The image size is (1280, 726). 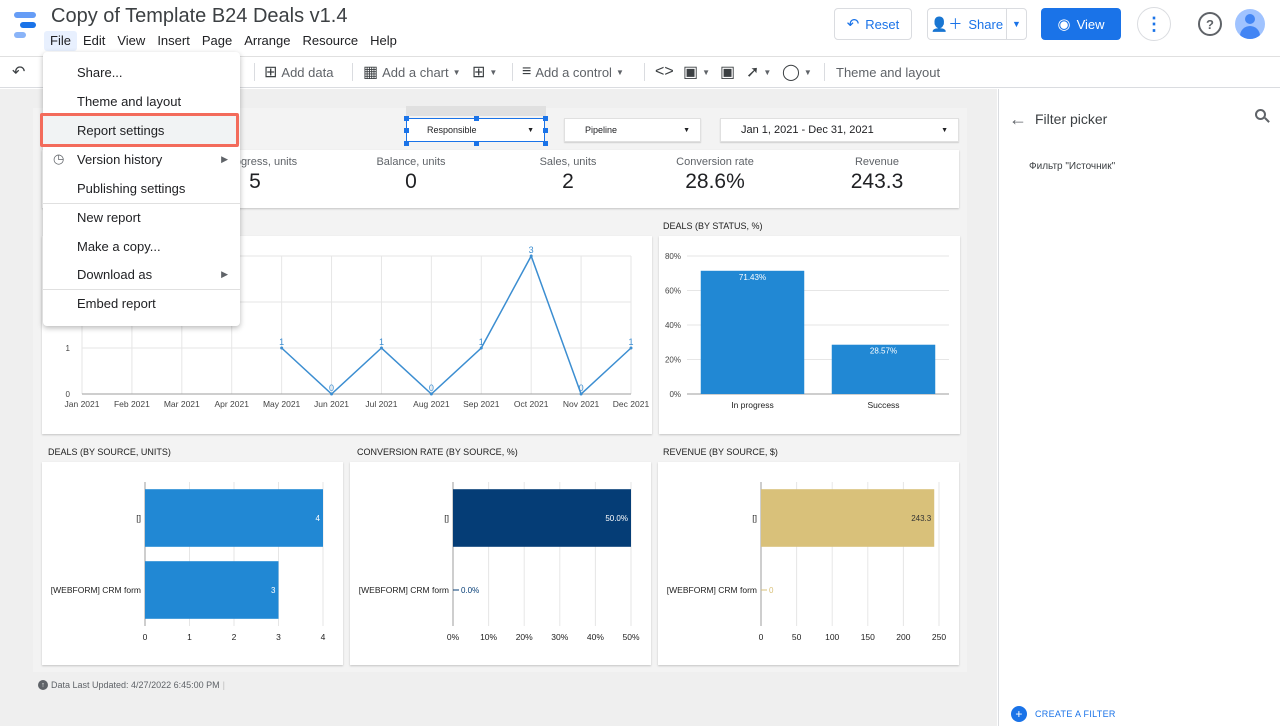 What do you see at coordinates (131, 40) in the screenshot?
I see `menu-view: View` at bounding box center [131, 40].